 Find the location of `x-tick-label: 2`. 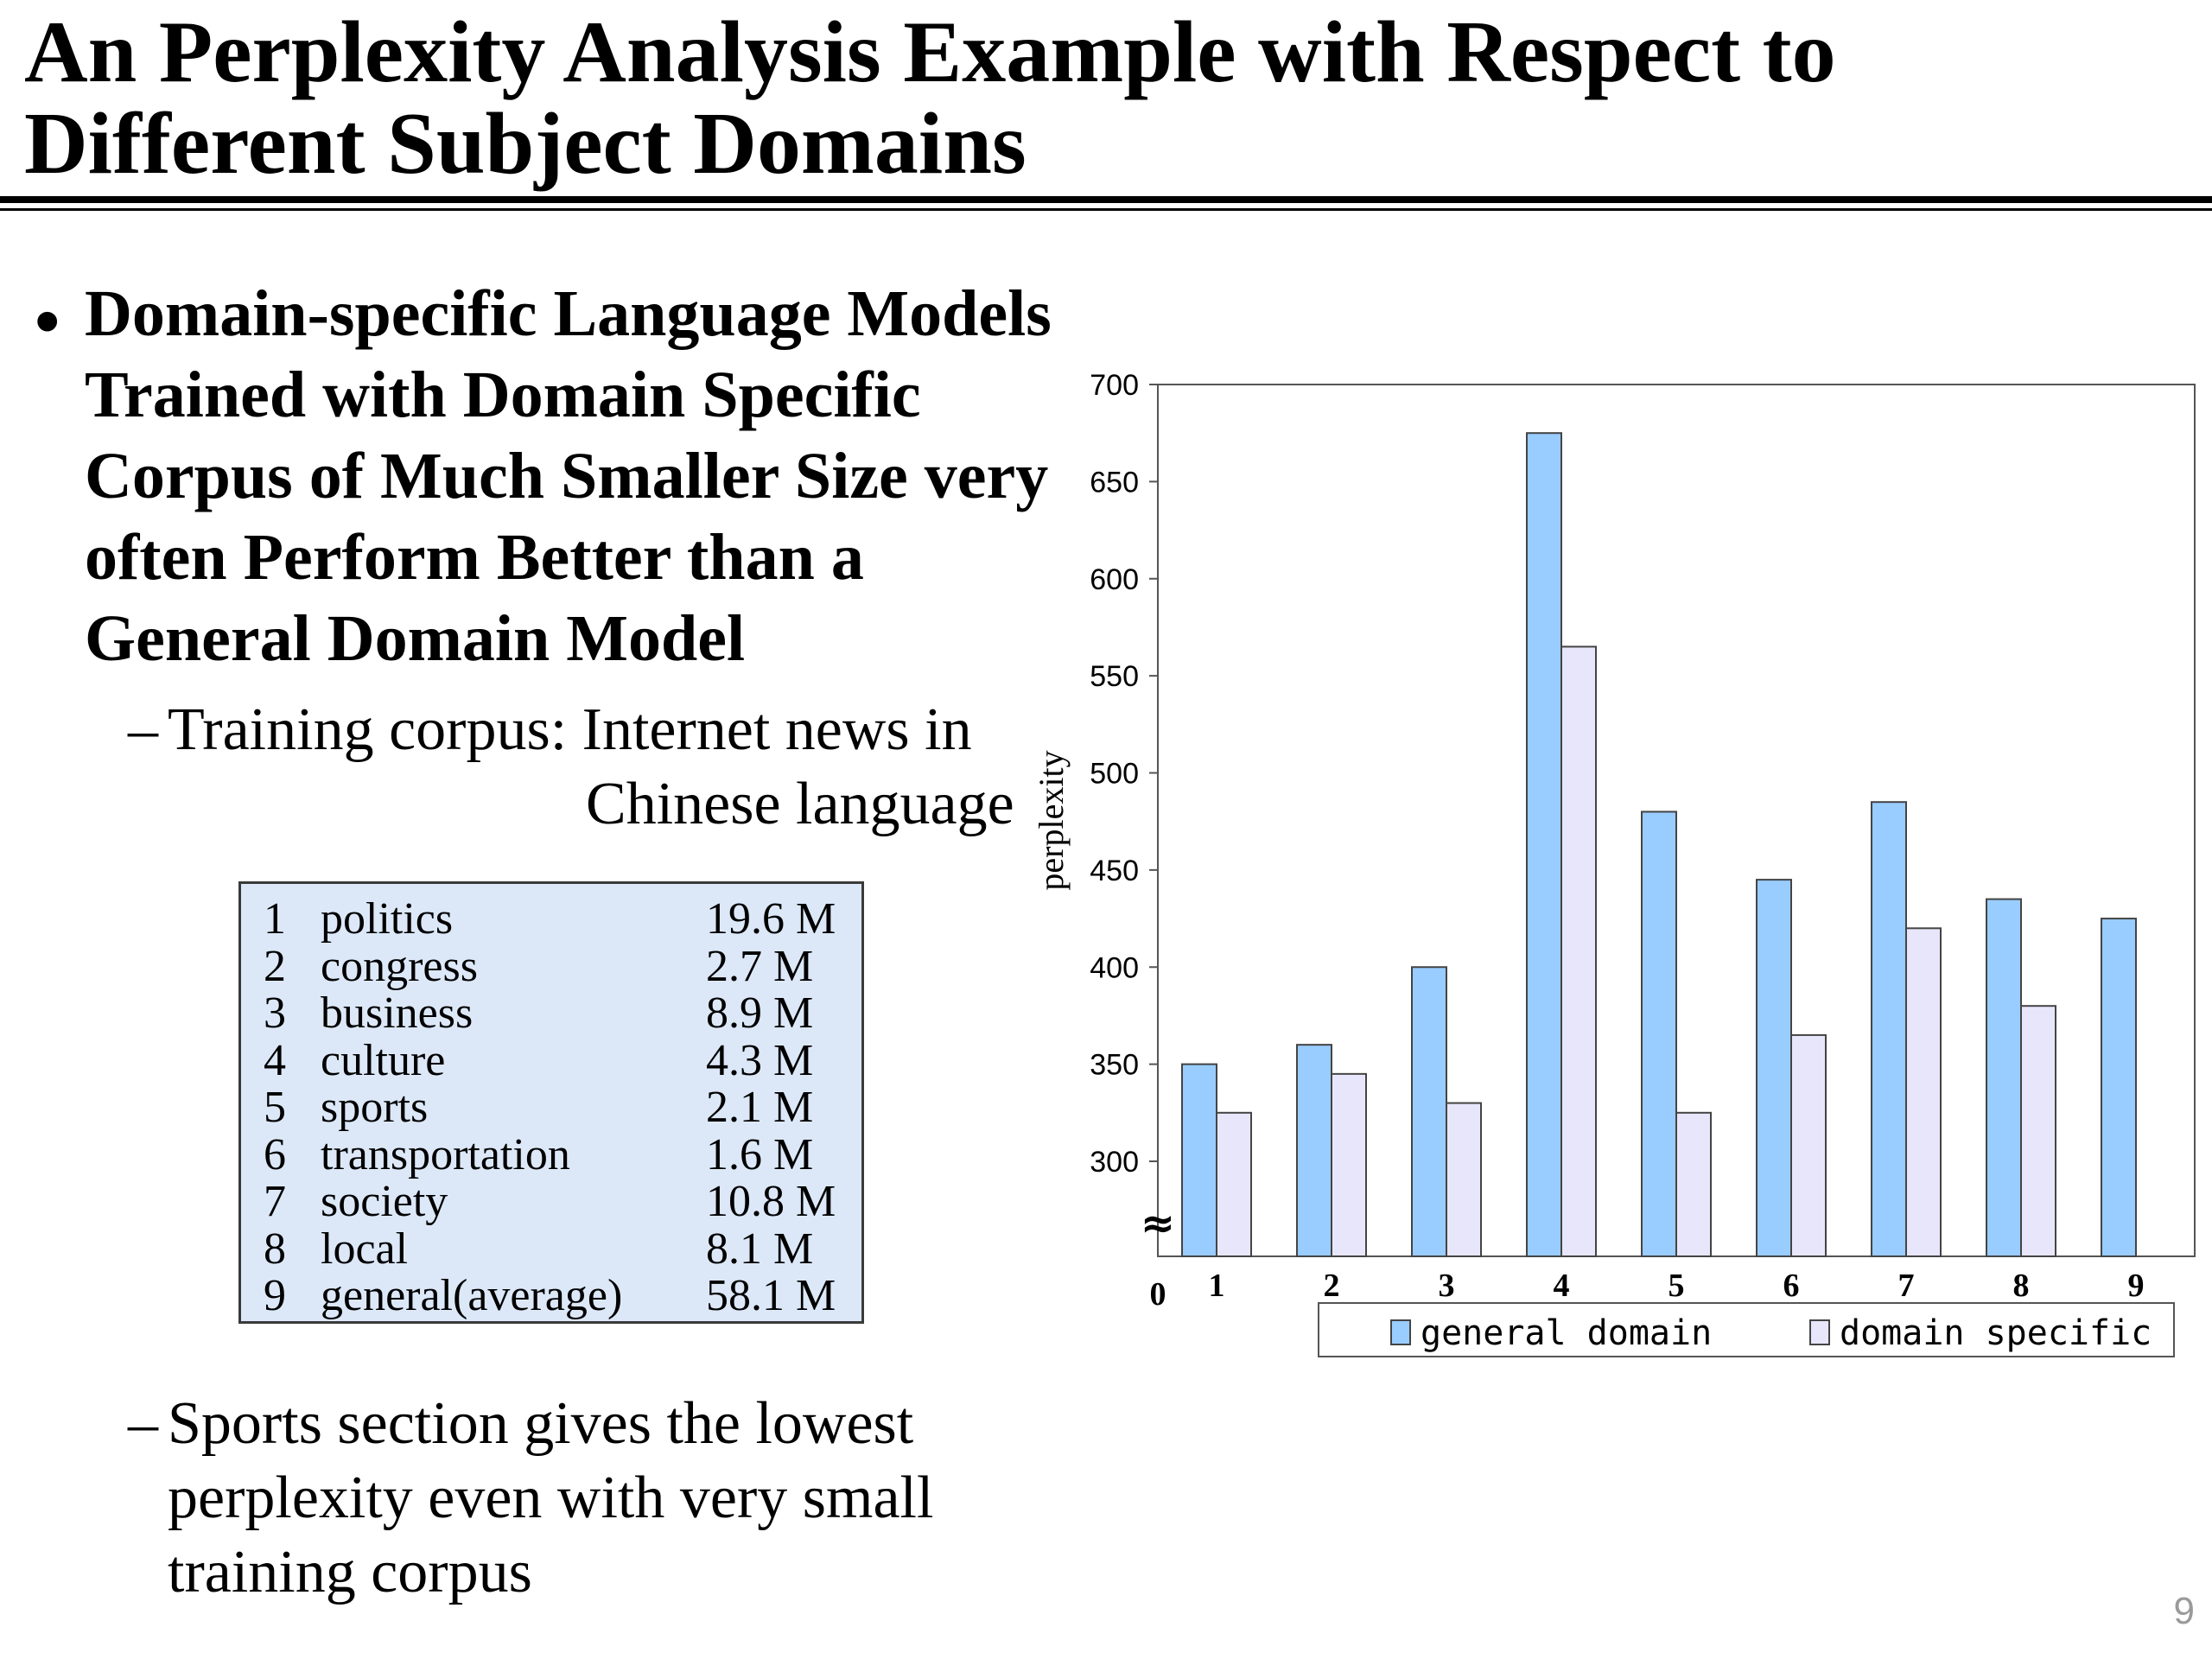

x-tick-label: 2 is located at coordinates (1332, 1286).